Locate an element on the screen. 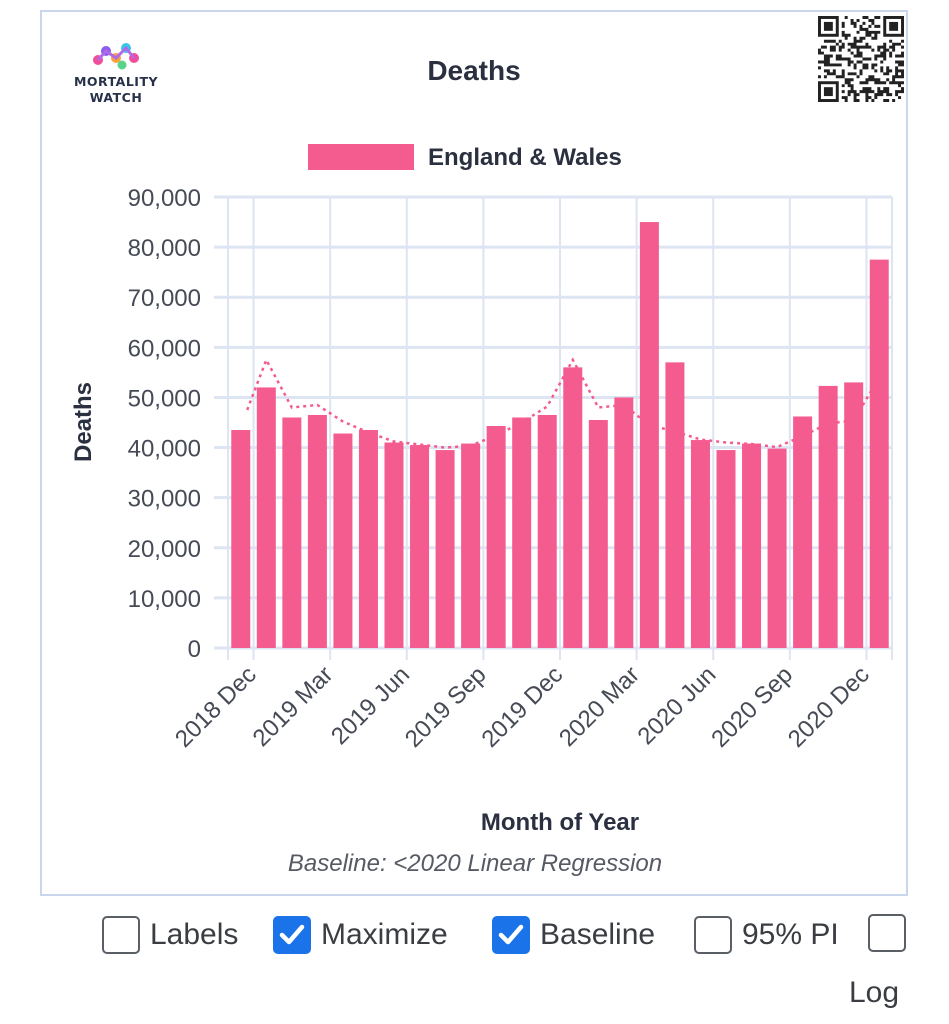  bar-2020-mar is located at coordinates (624, 522).